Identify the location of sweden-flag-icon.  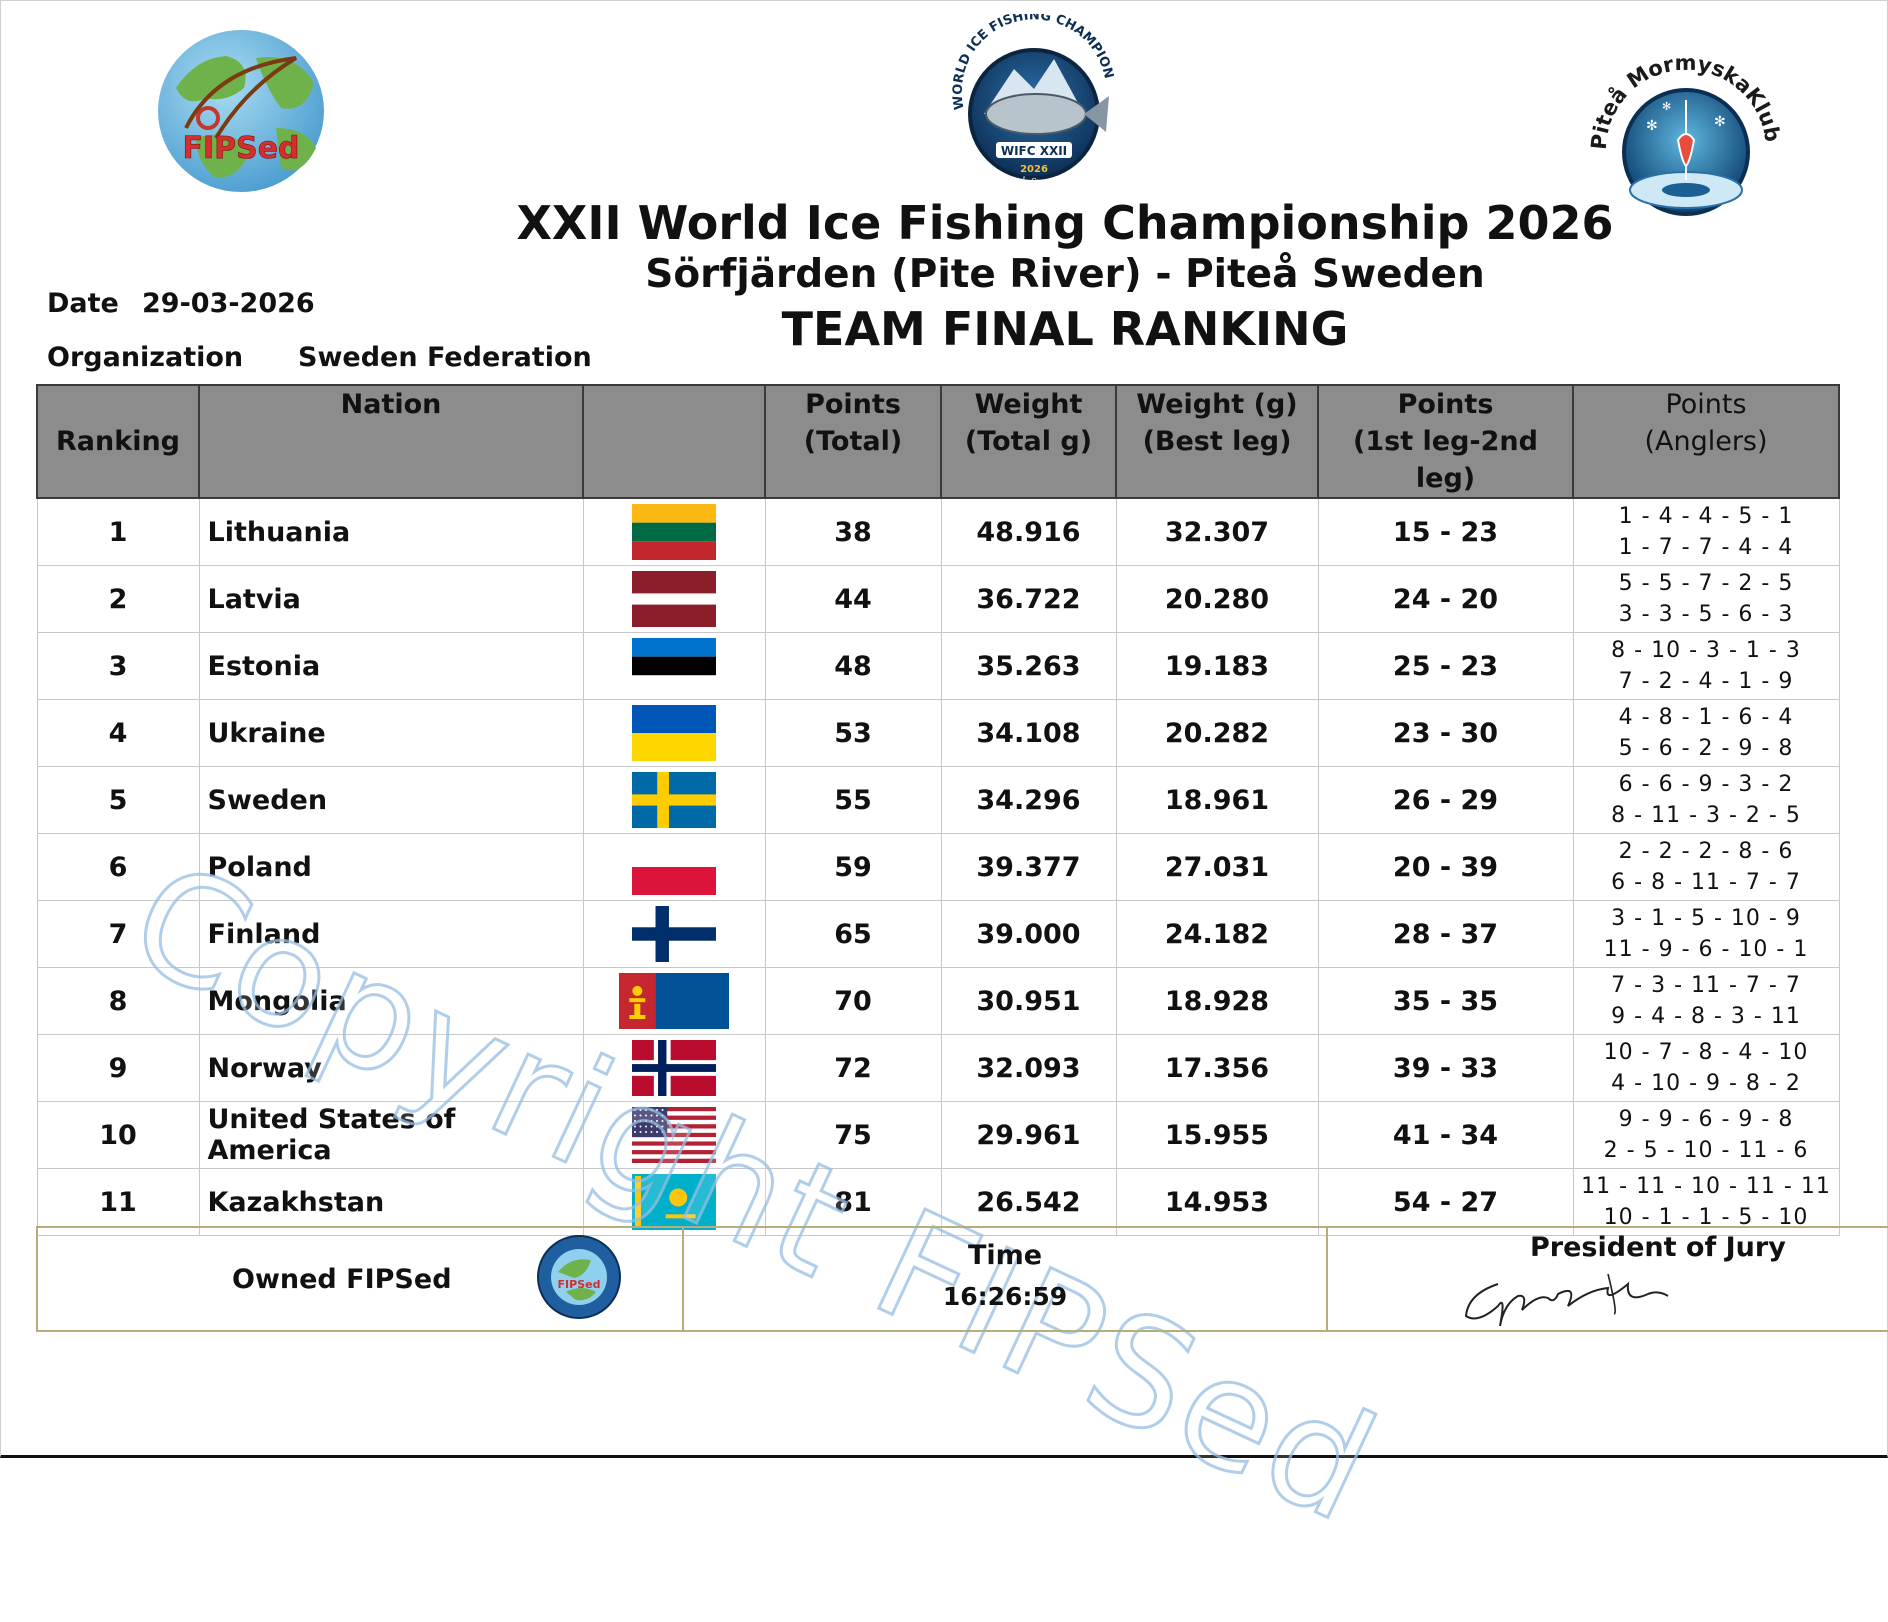
(674, 800).